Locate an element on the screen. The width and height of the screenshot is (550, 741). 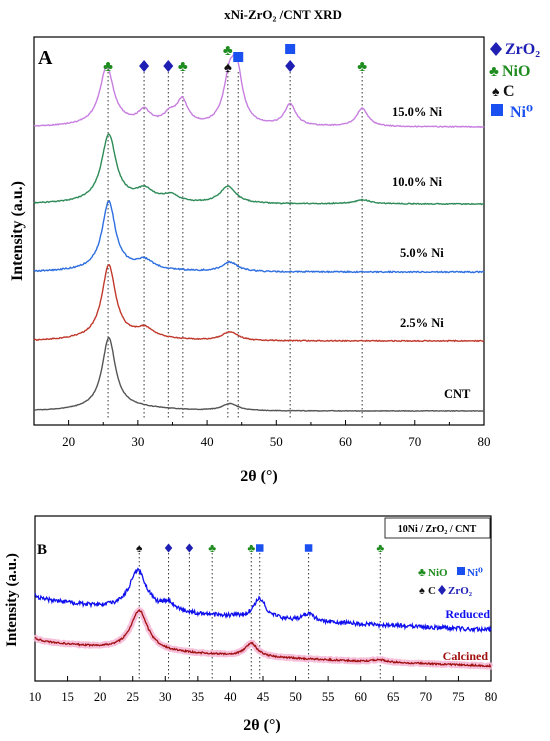
series-label: 15.0% Ni is located at coordinates (417, 112).